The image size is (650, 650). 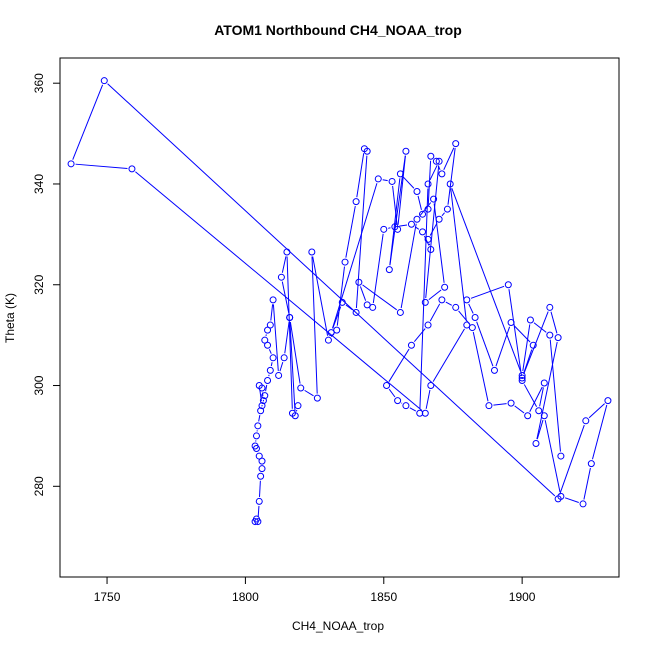 I want to click on x-tick-label: 1900, so click(x=522, y=597).